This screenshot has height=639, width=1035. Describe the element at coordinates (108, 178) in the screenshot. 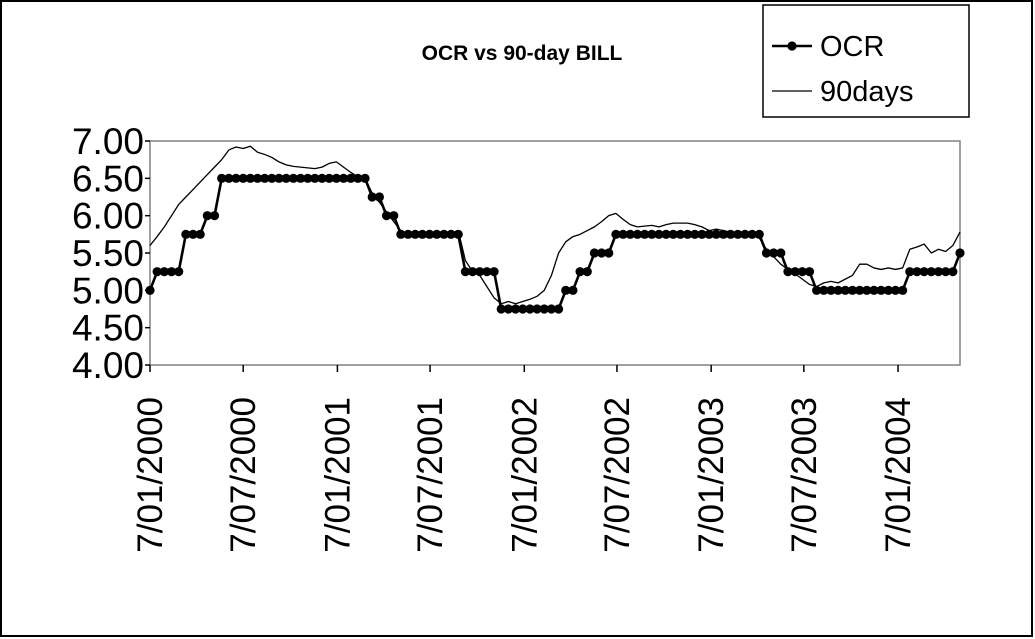

I see `y-tick-label: 6.50` at that location.